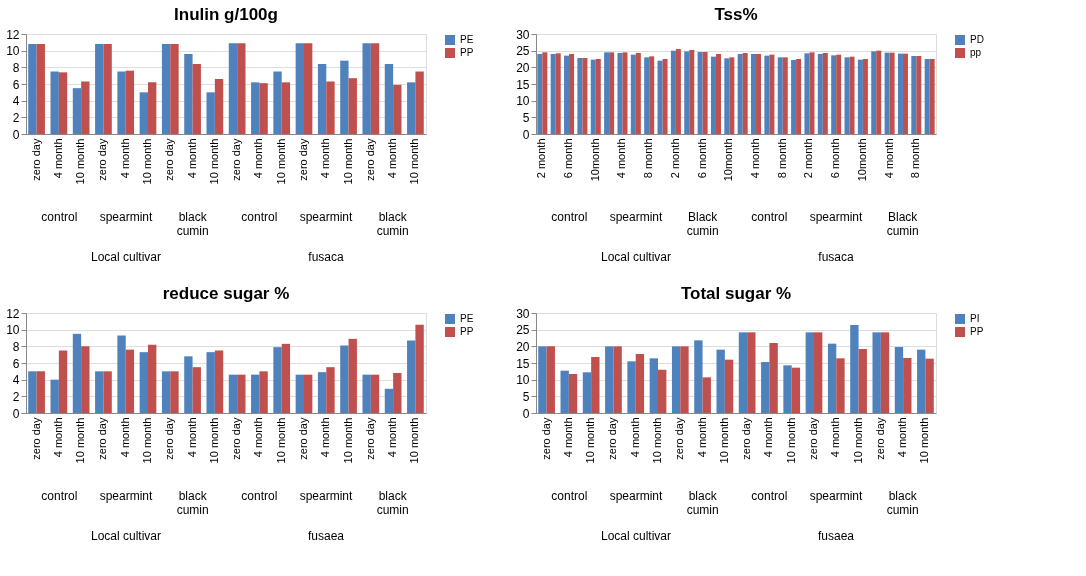  What do you see at coordinates (701, 158) in the screenshot?
I see `x-tick-label: 6 month` at bounding box center [701, 158].